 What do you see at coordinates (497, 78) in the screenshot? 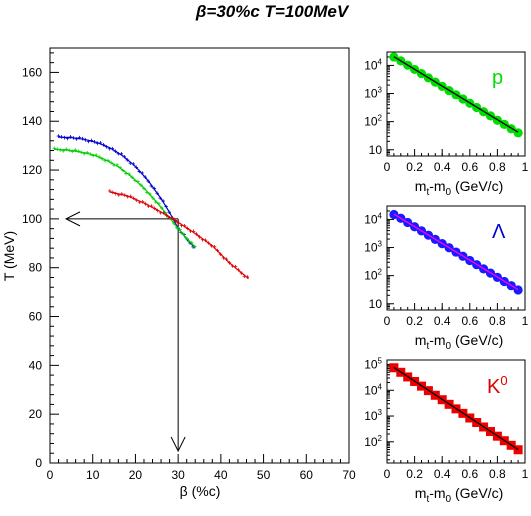
I see `particle-label: p` at bounding box center [497, 78].